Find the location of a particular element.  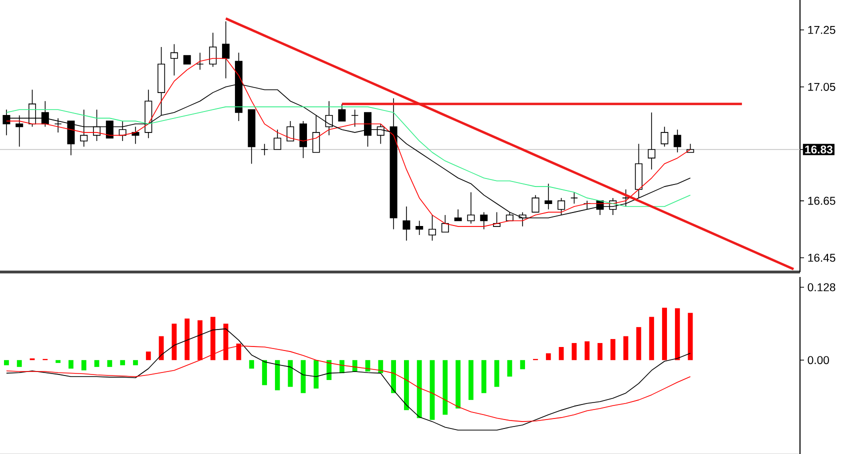

y-tick-label: 0.128 is located at coordinates (822, 287).